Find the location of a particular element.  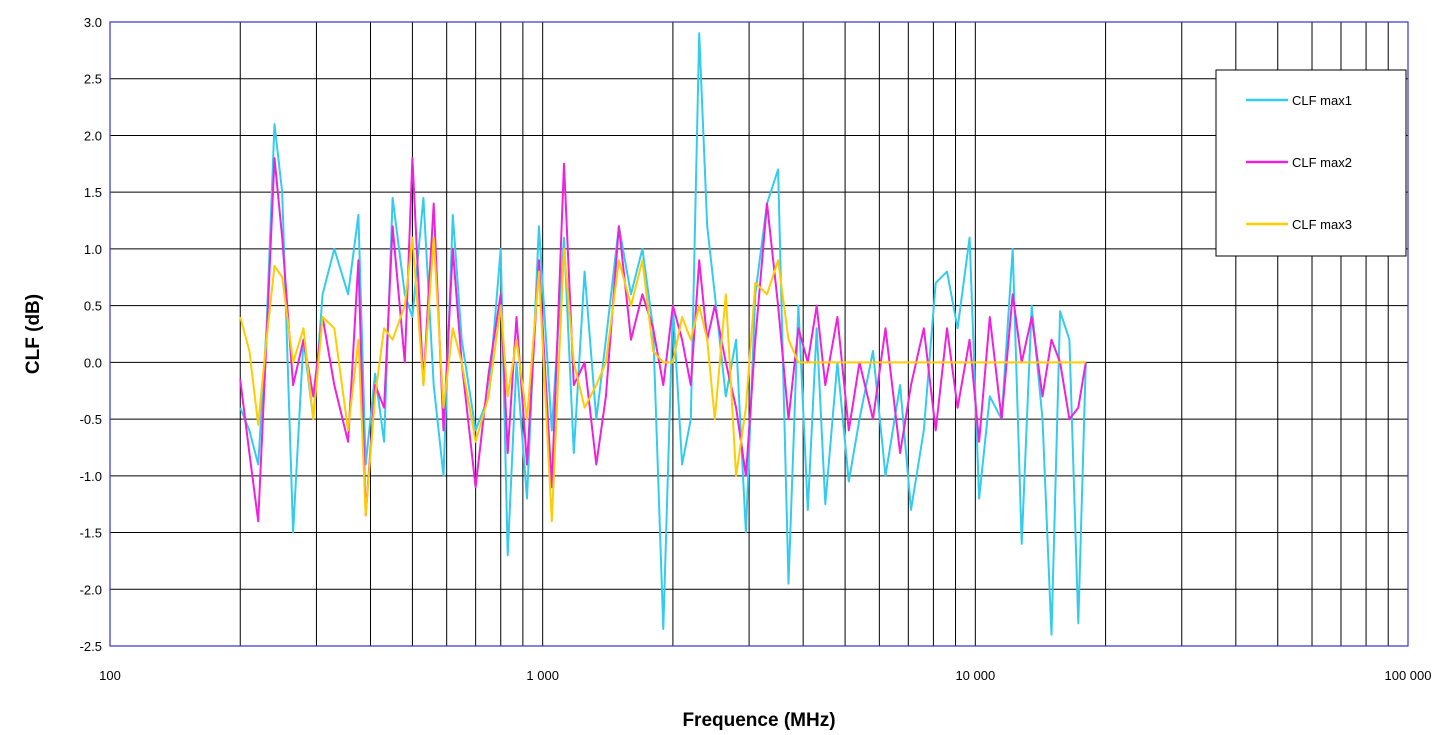

y-tick-label: 3.0 is located at coordinates (93, 22).